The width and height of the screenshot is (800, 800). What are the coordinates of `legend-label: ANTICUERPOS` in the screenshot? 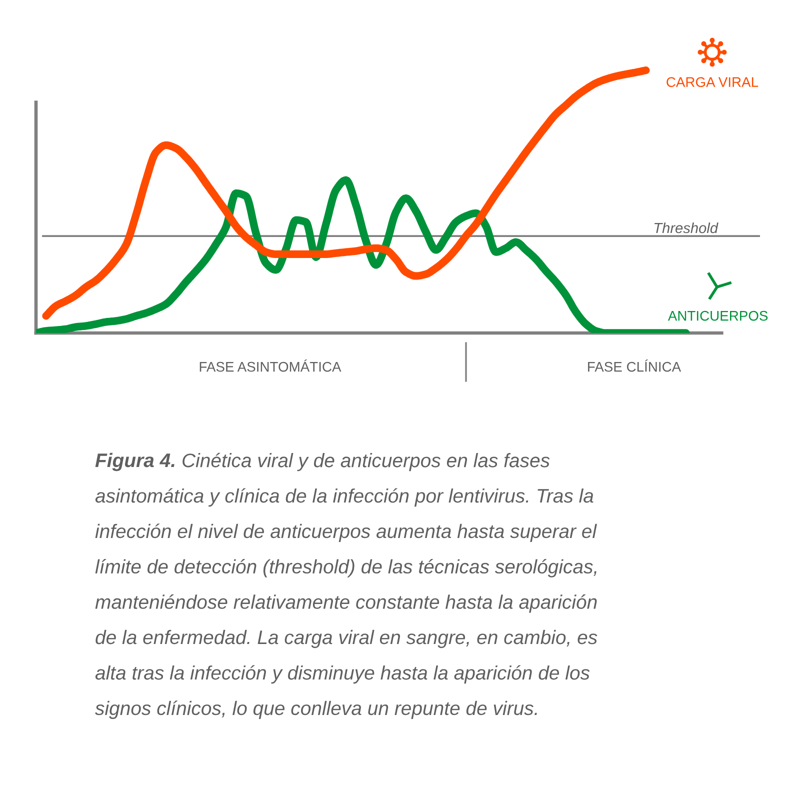 It's located at (718, 315).